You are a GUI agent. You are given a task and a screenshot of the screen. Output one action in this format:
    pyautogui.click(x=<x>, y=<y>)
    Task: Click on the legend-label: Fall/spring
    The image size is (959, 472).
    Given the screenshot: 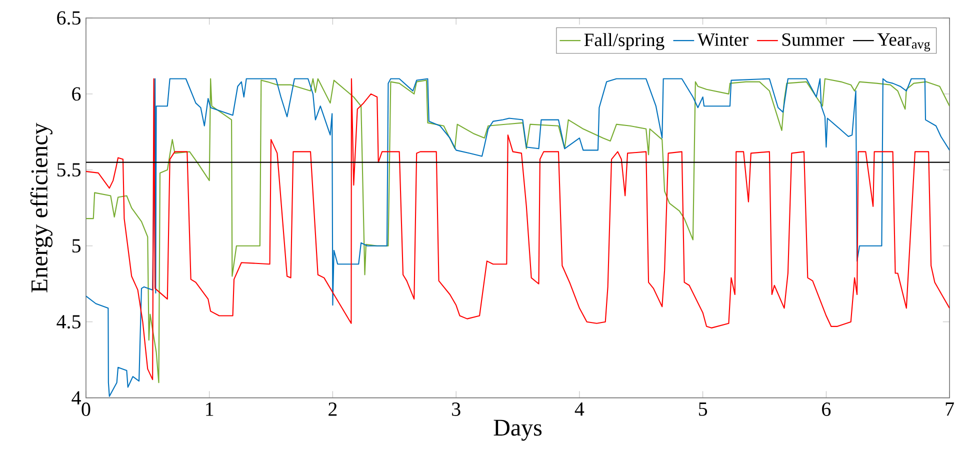 What is the action you would take?
    pyautogui.click(x=624, y=41)
    